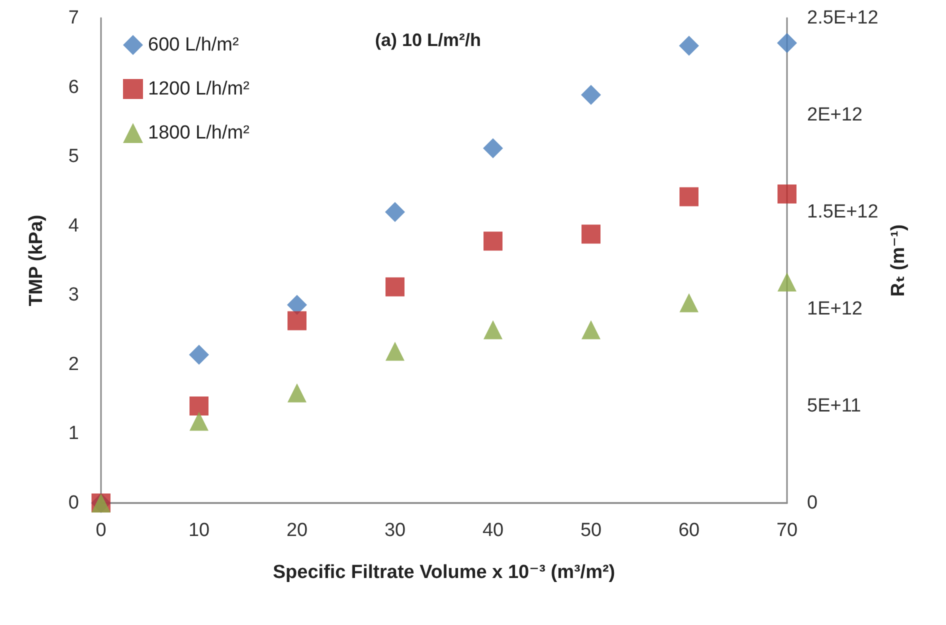 The width and height of the screenshot is (946, 625). Describe the element at coordinates (834, 309) in the screenshot. I see `y2-tick-label: 1E+12` at that location.